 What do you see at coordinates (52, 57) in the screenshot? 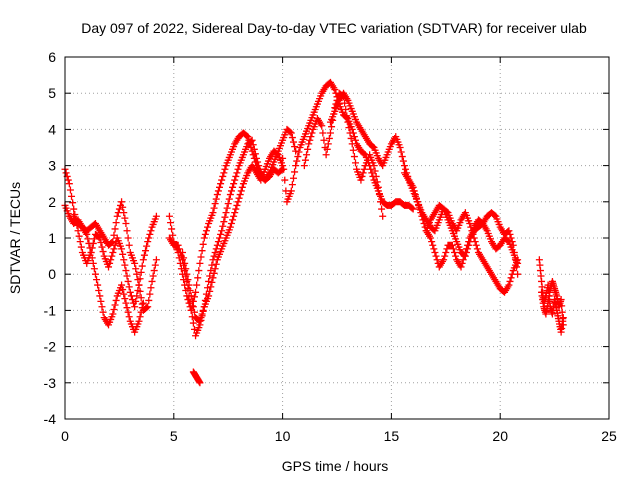
I see `y-tick-label: 6` at bounding box center [52, 57].